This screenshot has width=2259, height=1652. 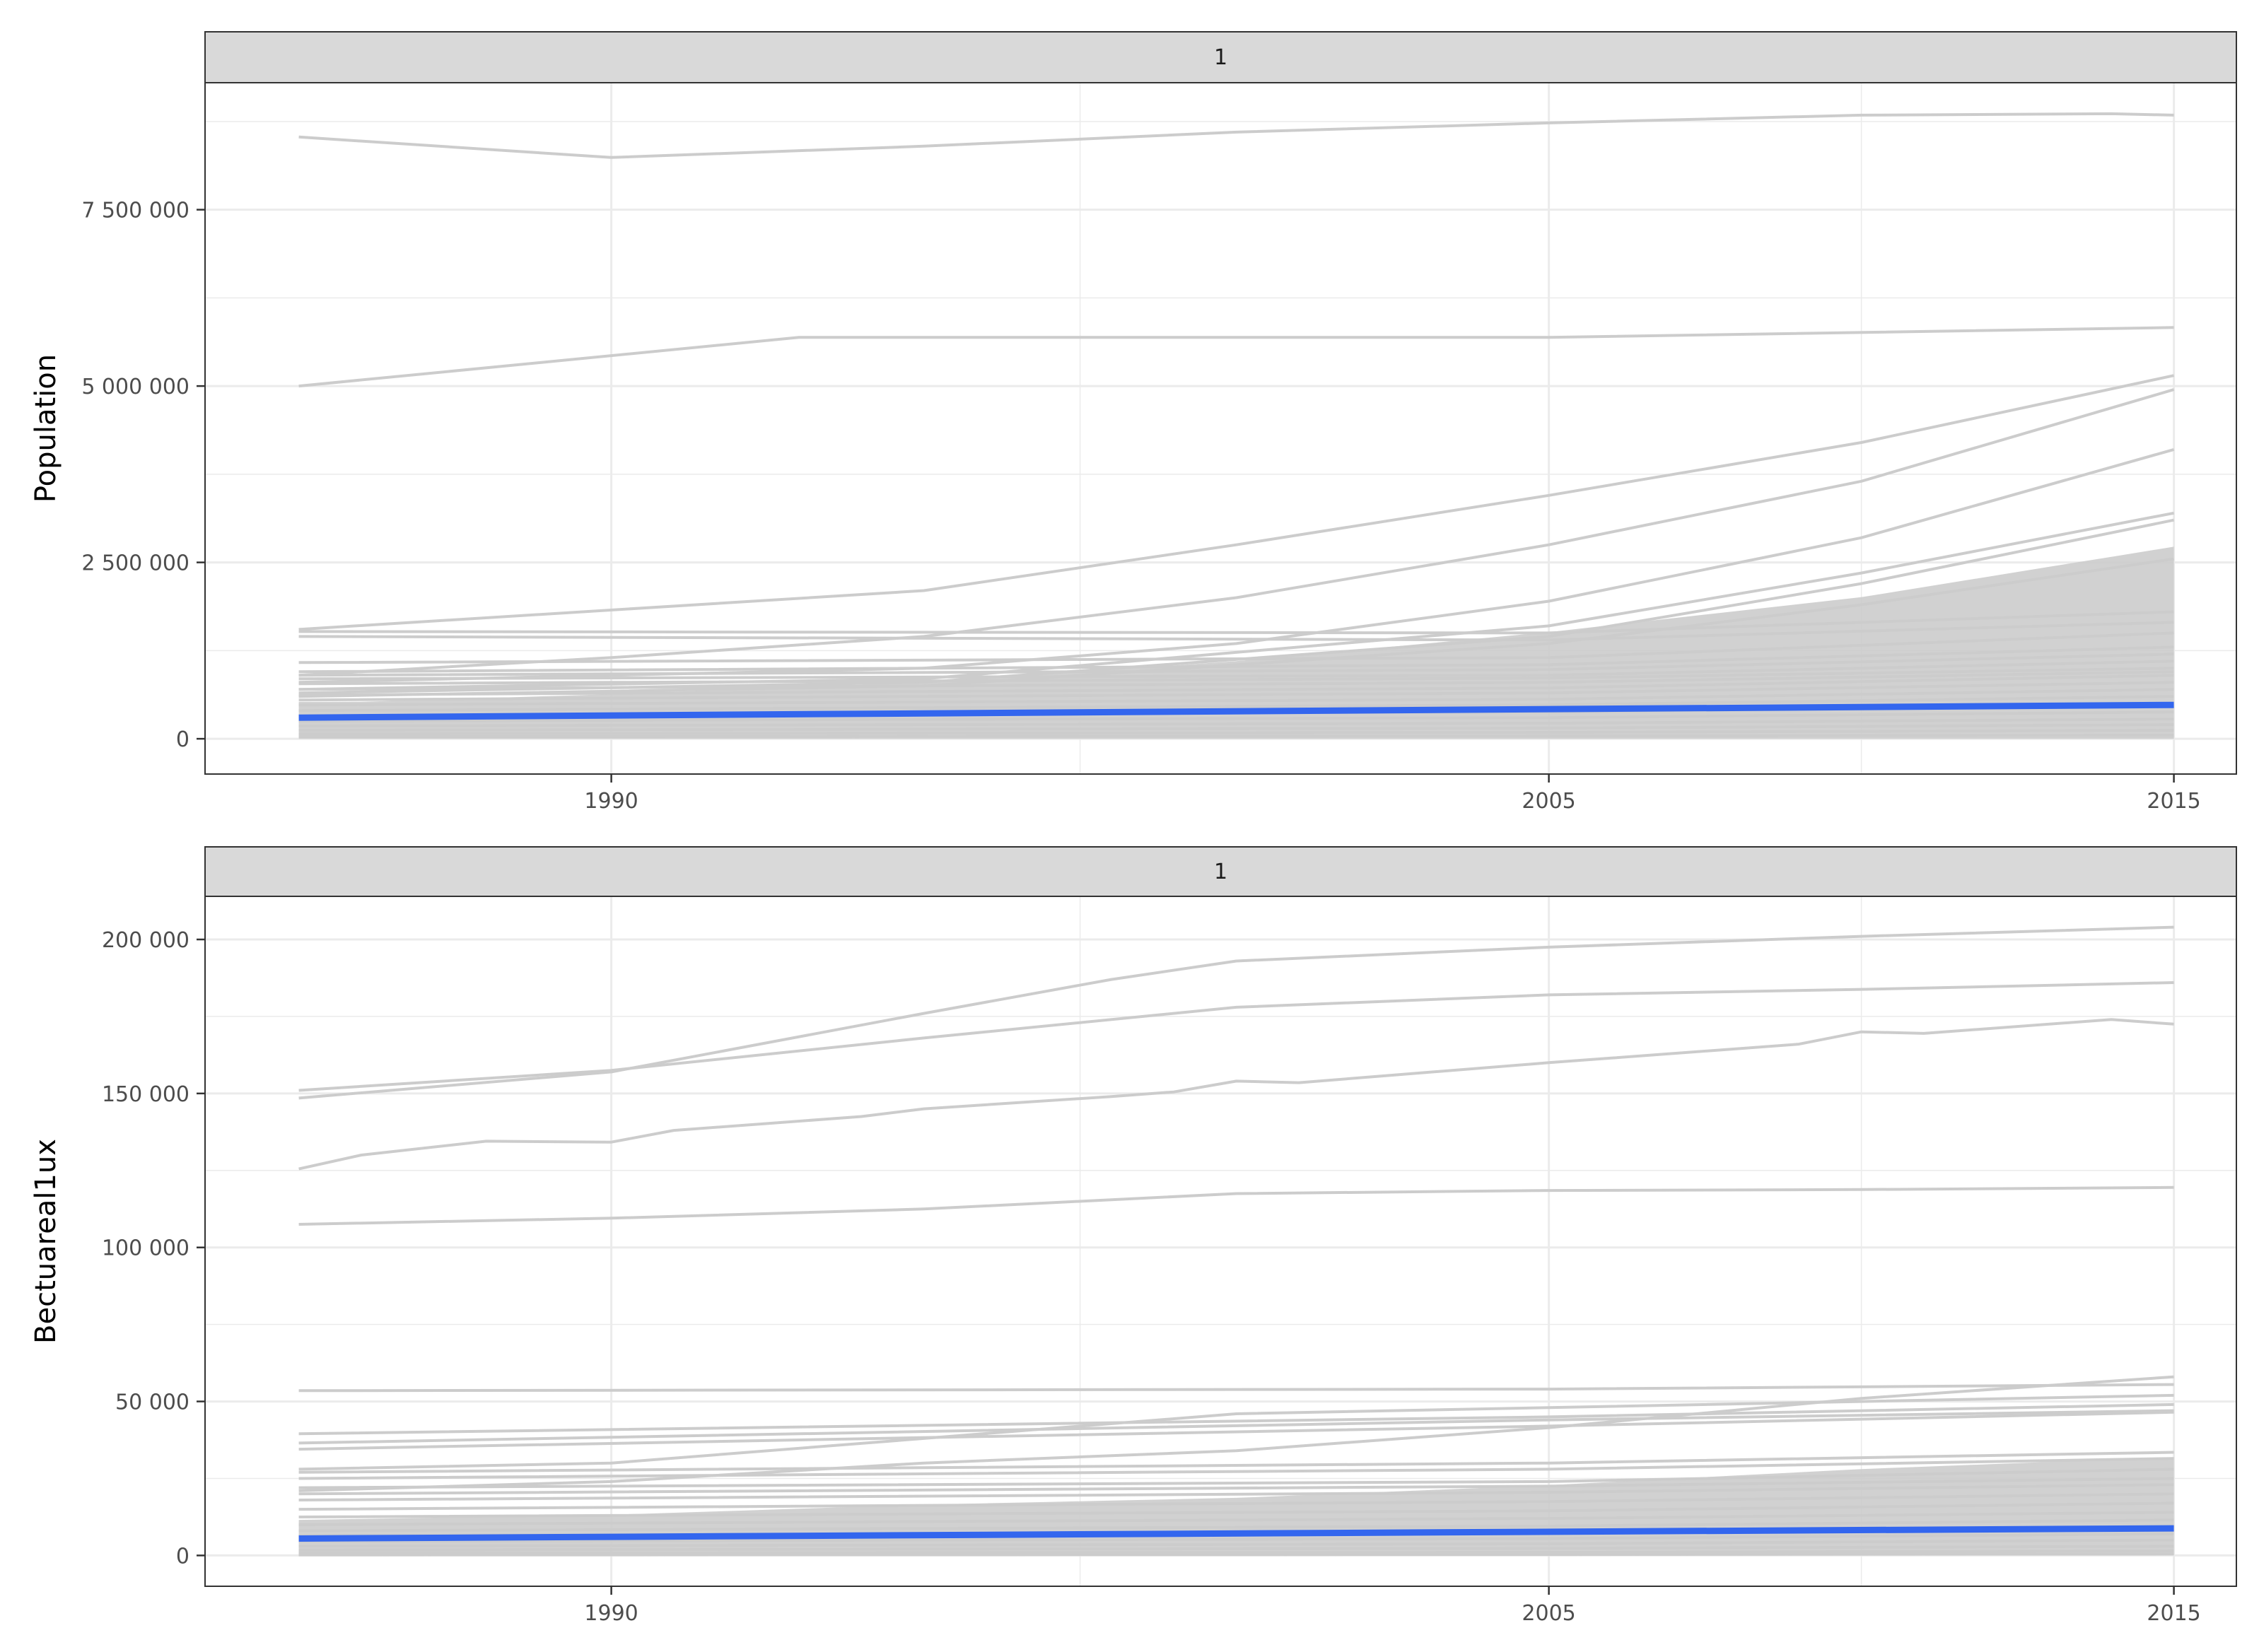 I want to click on y-tick-label: 7 500 000, so click(x=135, y=211).